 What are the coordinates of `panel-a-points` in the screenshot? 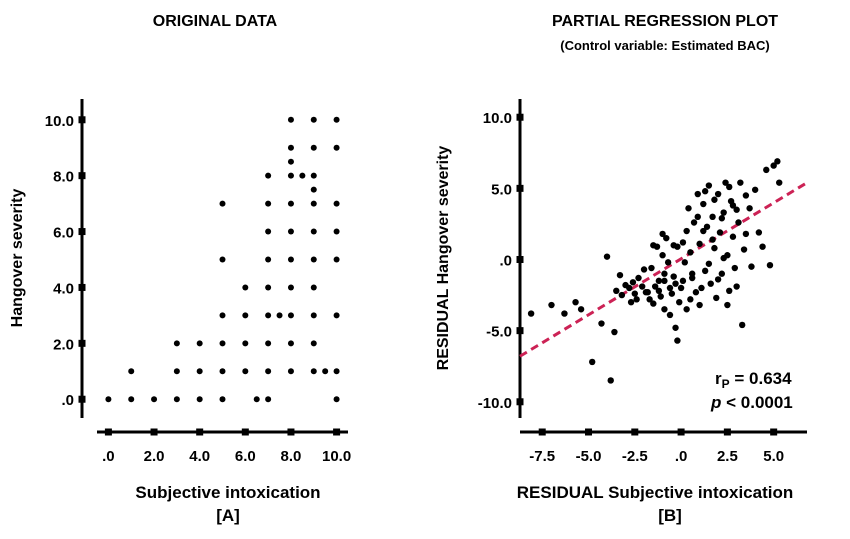 It's located at (222, 259).